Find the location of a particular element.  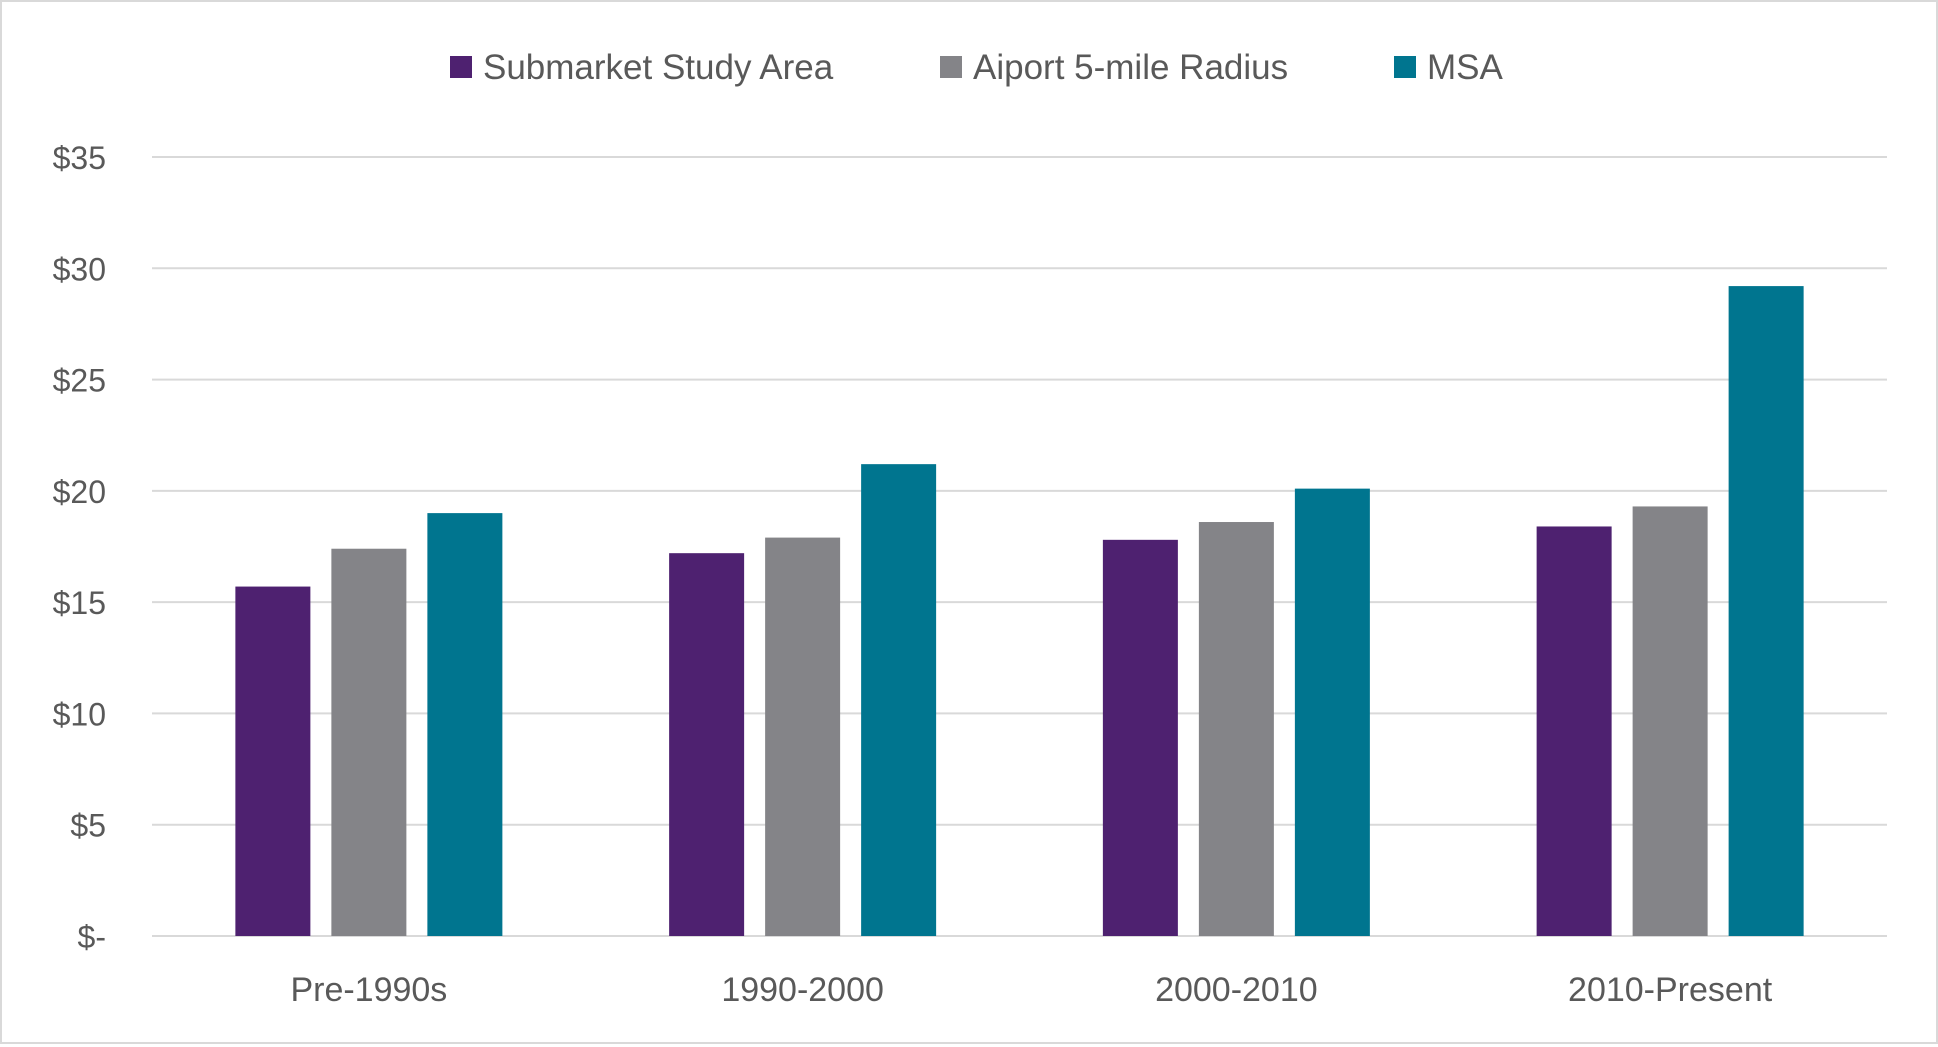

y-tick-label: $20 is located at coordinates (79, 492).